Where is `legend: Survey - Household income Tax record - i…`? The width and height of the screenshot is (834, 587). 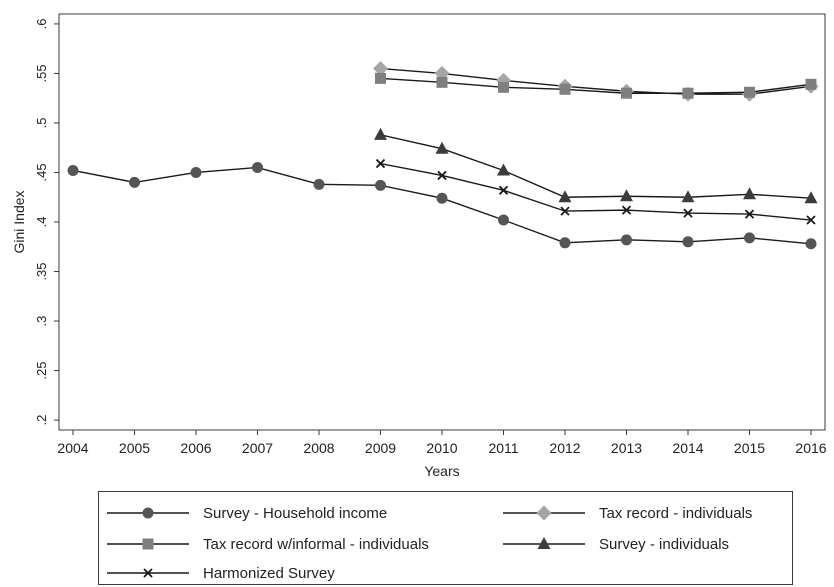
legend: Survey - Household income Tax record - i… is located at coordinates (445, 538).